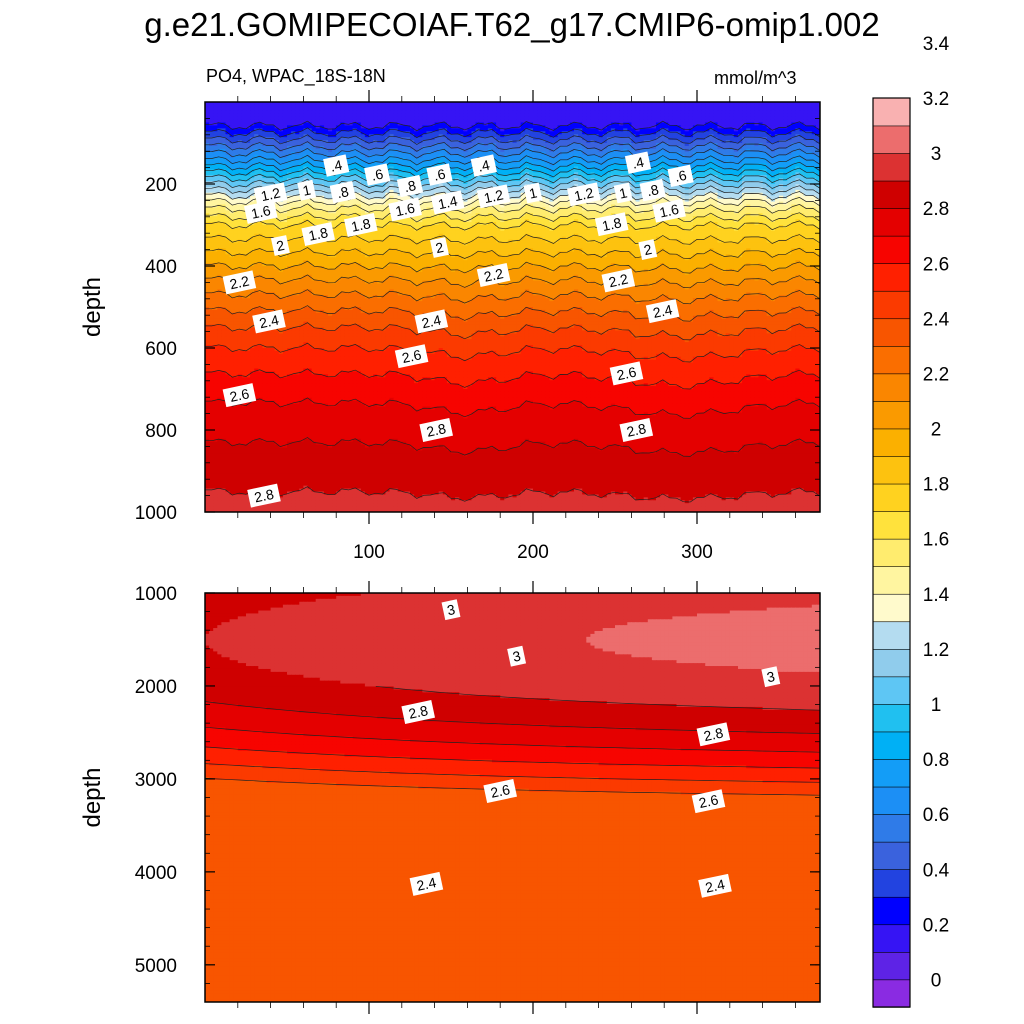  What do you see at coordinates (156, 780) in the screenshot?
I see `y-tick-label: 3000` at bounding box center [156, 780].